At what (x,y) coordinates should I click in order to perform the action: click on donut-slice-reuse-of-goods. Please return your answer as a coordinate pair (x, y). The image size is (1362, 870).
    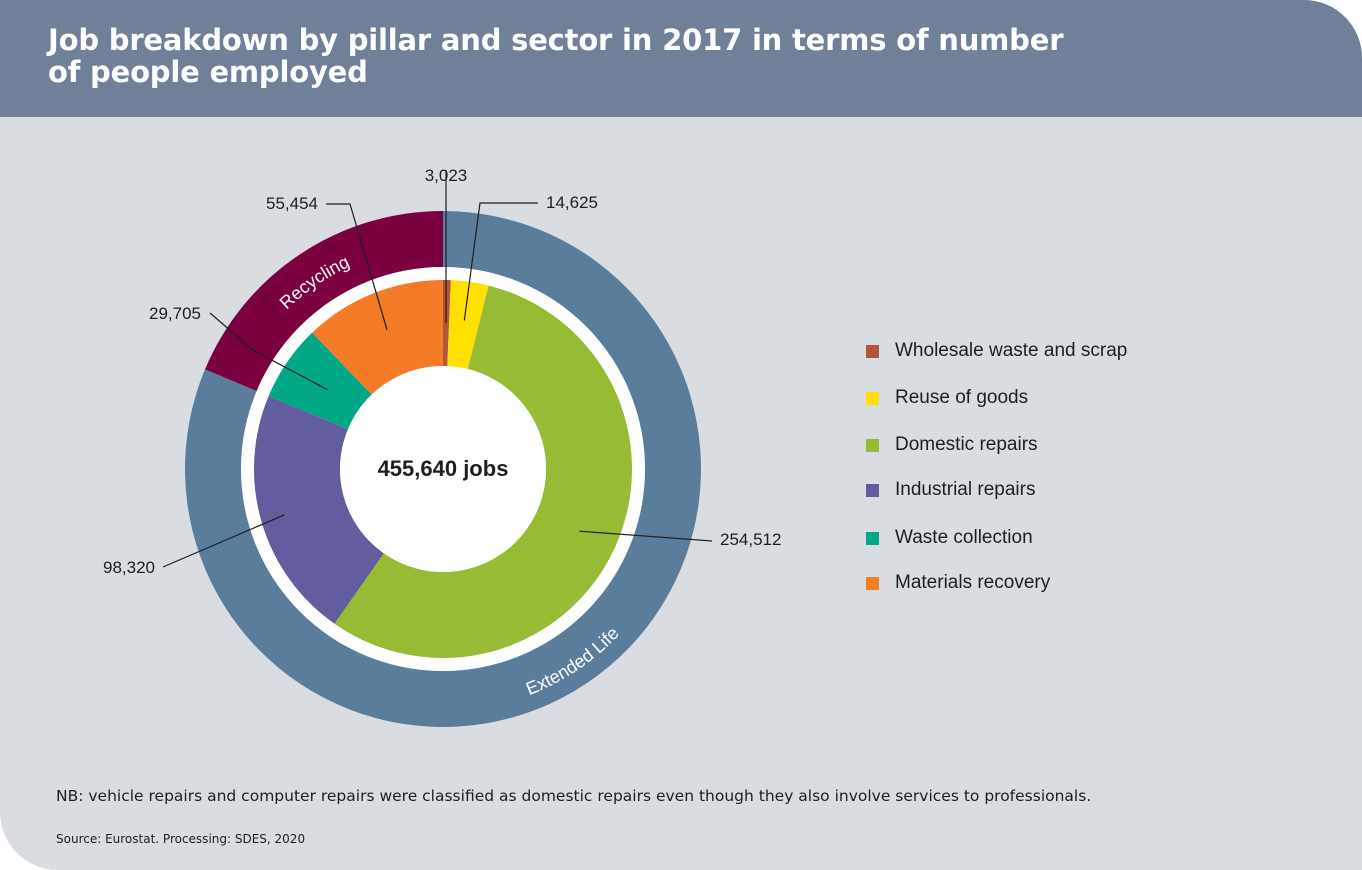
    Looking at the image, I should click on (468, 325).